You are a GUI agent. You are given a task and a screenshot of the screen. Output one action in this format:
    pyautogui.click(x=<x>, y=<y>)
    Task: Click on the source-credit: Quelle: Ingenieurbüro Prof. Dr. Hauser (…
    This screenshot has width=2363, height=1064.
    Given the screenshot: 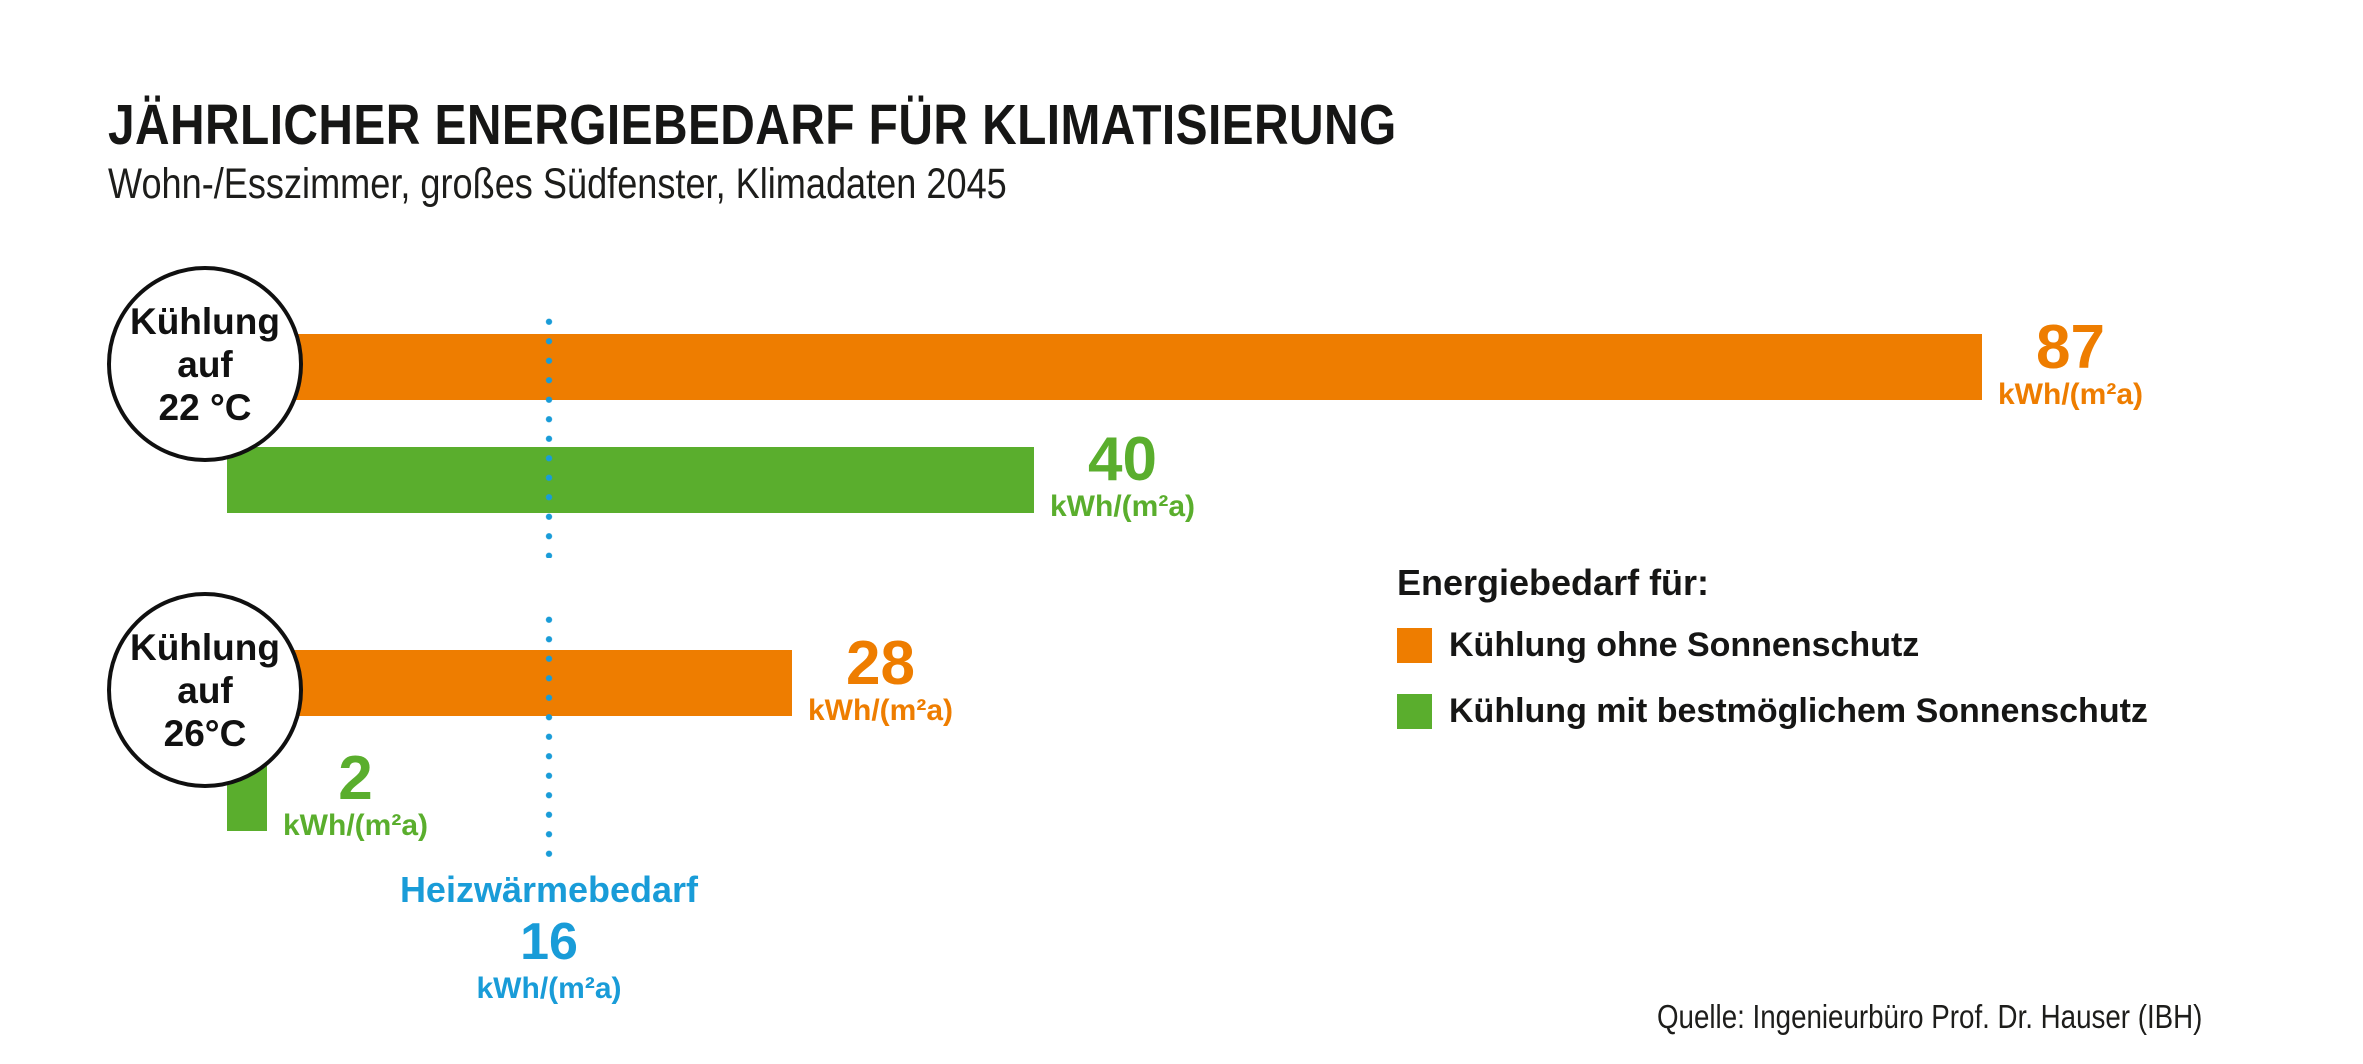 What is the action you would take?
    pyautogui.click(x=1930, y=1016)
    